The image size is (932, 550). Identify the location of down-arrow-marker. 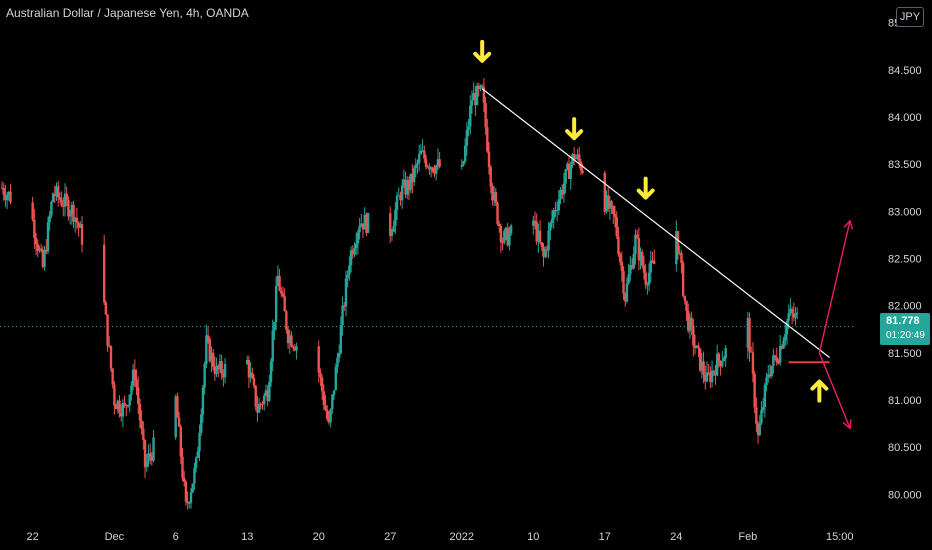
(645, 188).